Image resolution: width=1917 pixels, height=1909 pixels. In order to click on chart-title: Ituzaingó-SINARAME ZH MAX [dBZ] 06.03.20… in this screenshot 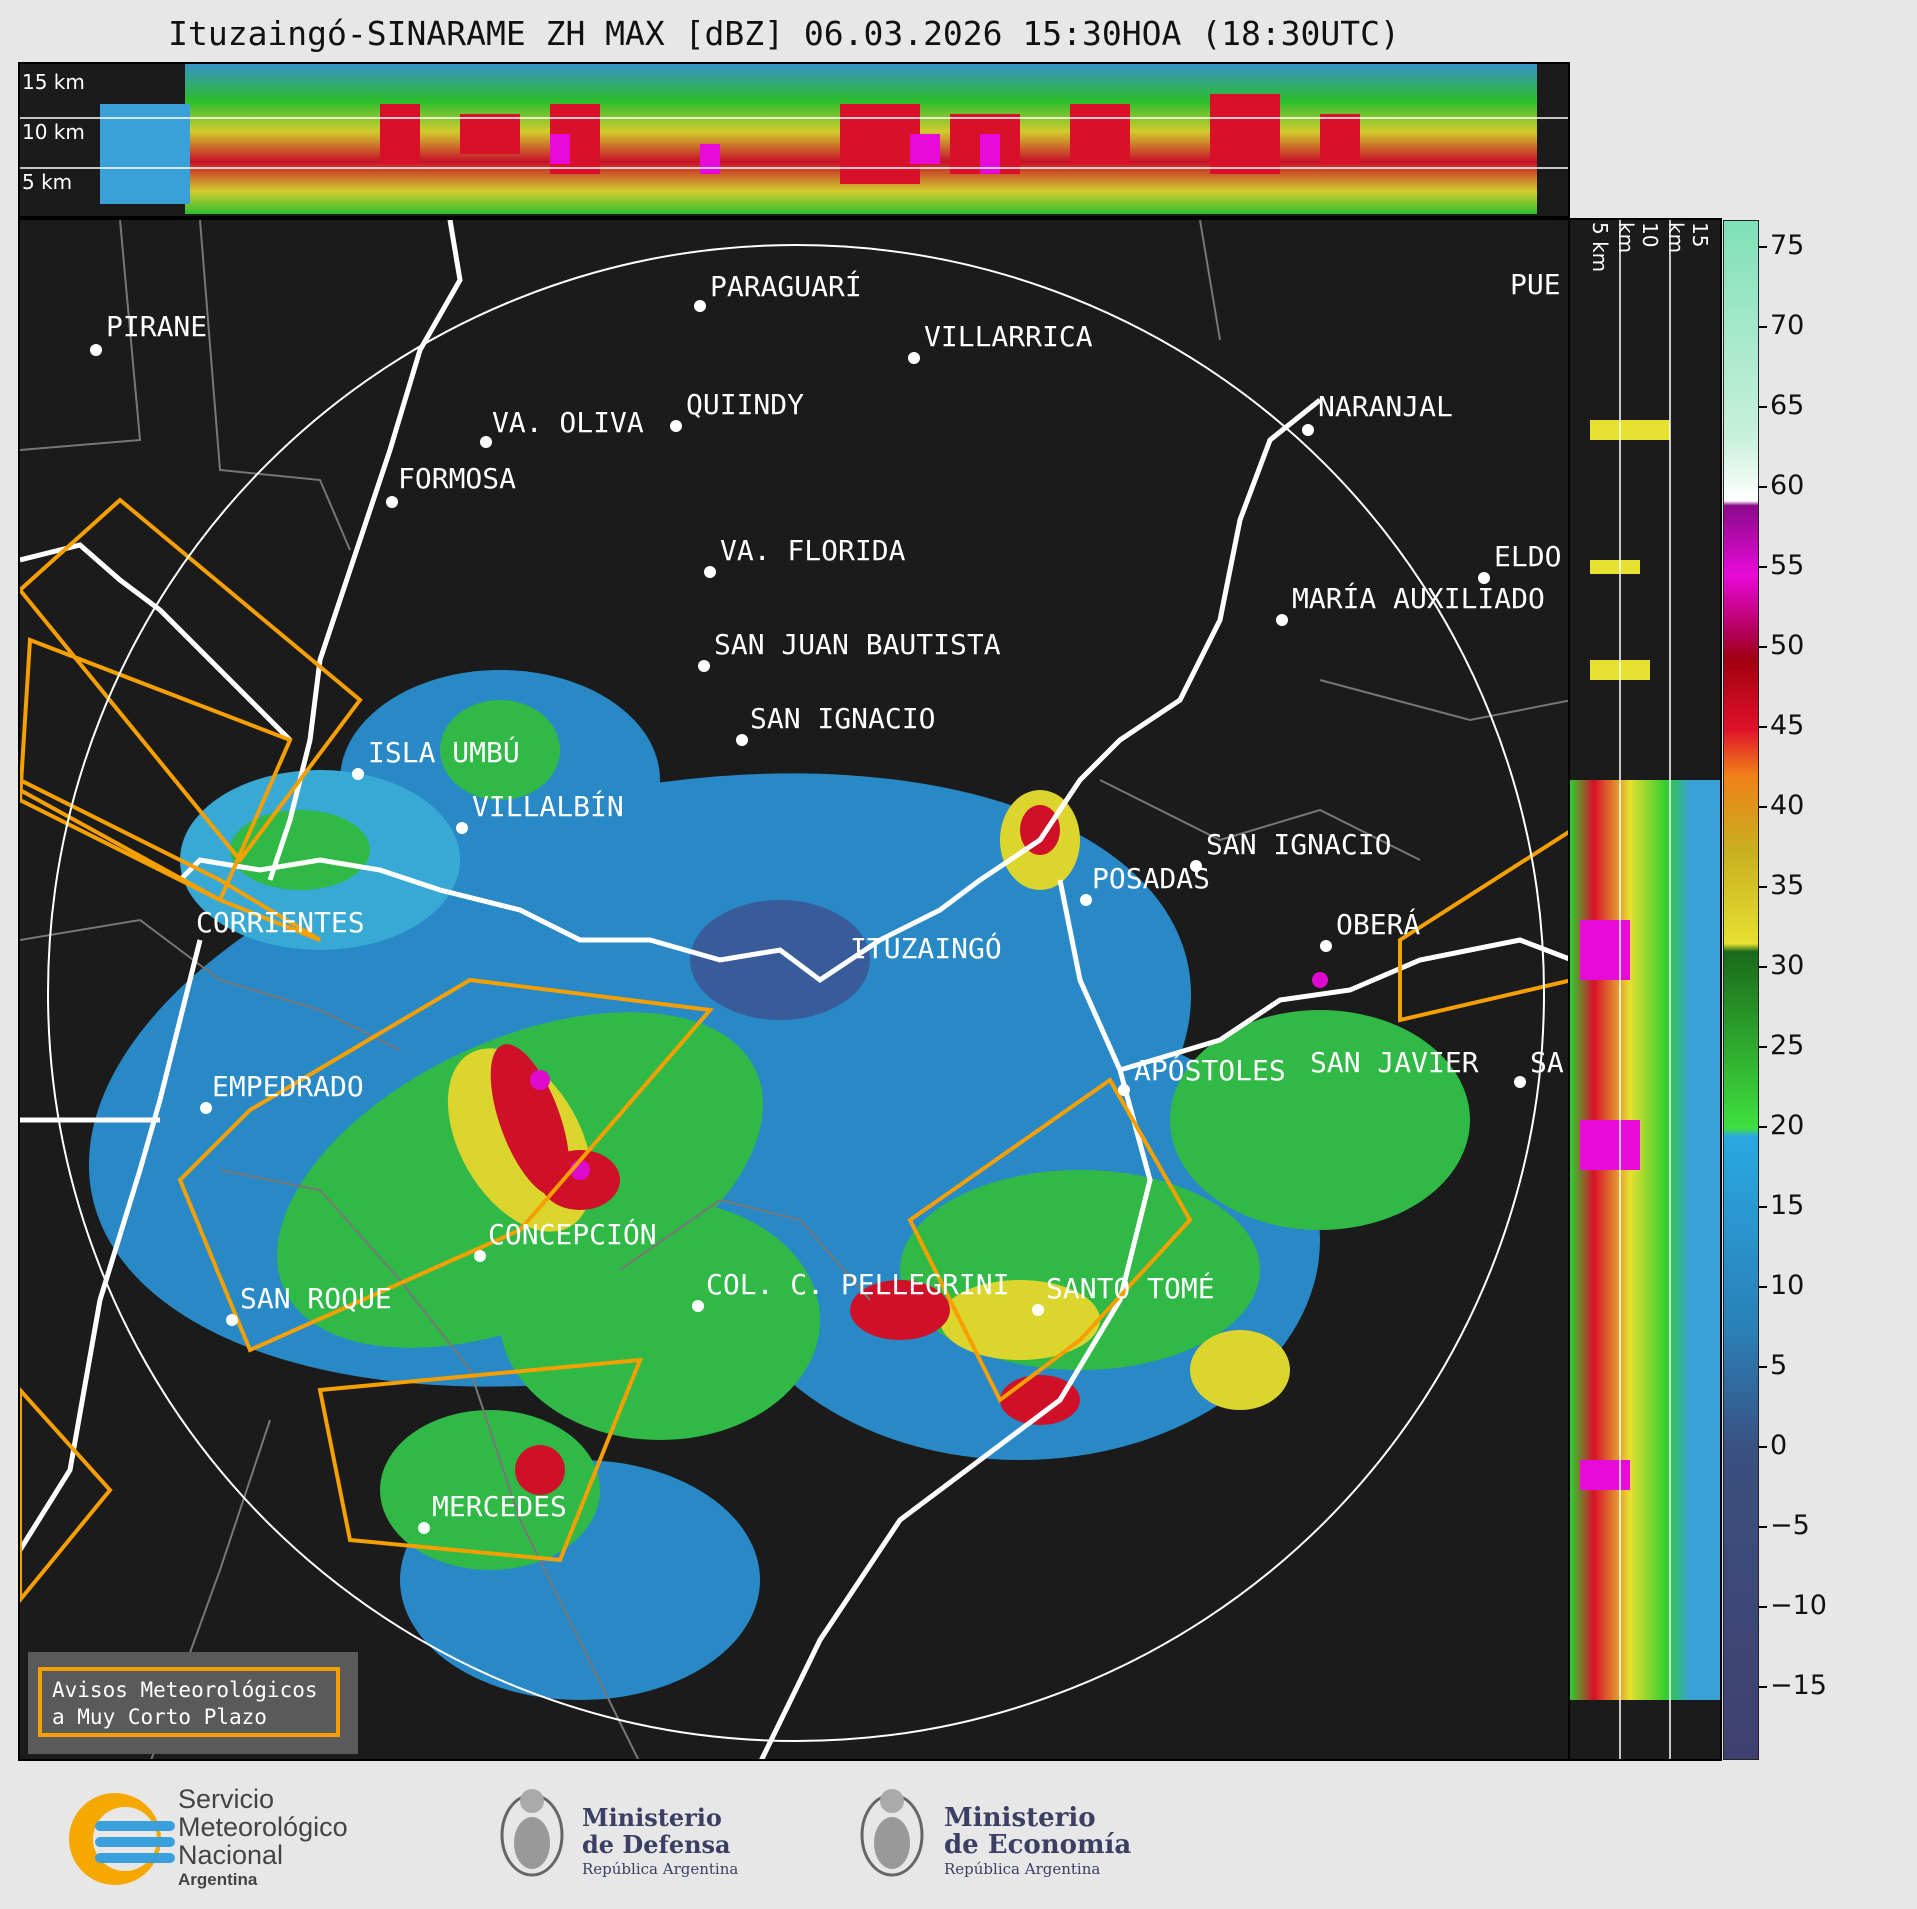, I will do `click(784, 33)`.